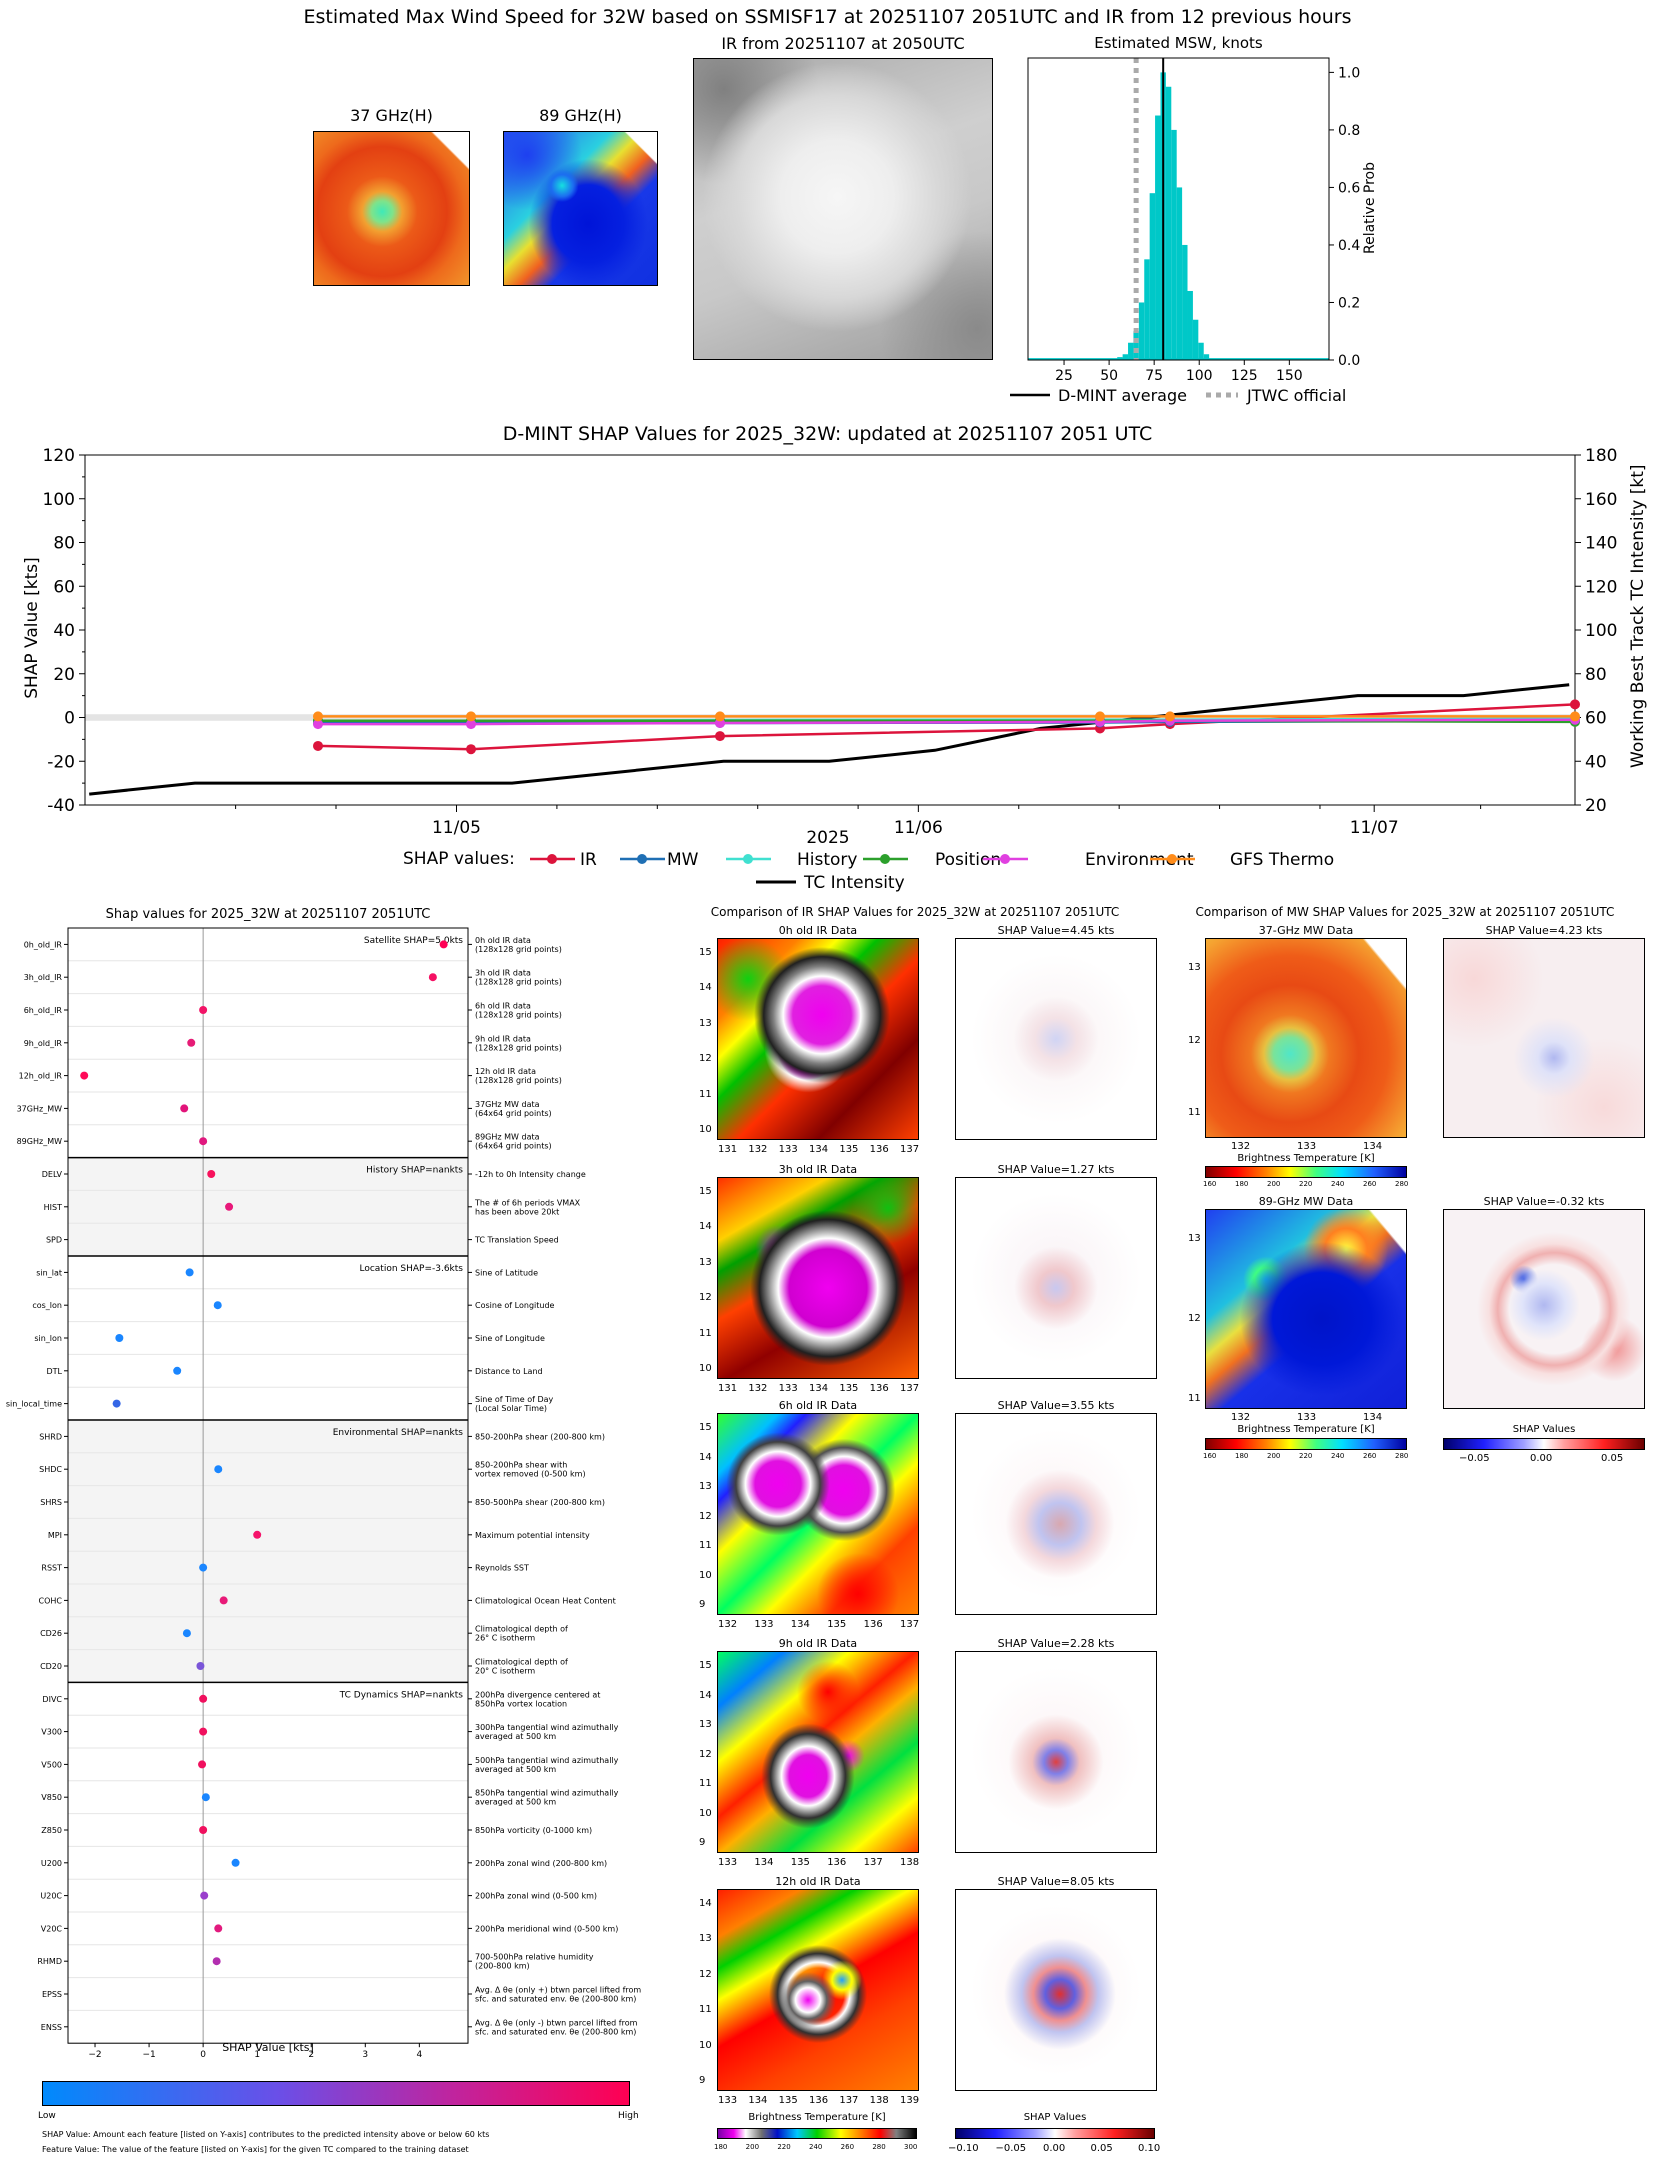 The width and height of the screenshot is (1655, 2158). What do you see at coordinates (411, 1269) in the screenshot?
I see `group-label: Location SHAP=-3.6kts` at bounding box center [411, 1269].